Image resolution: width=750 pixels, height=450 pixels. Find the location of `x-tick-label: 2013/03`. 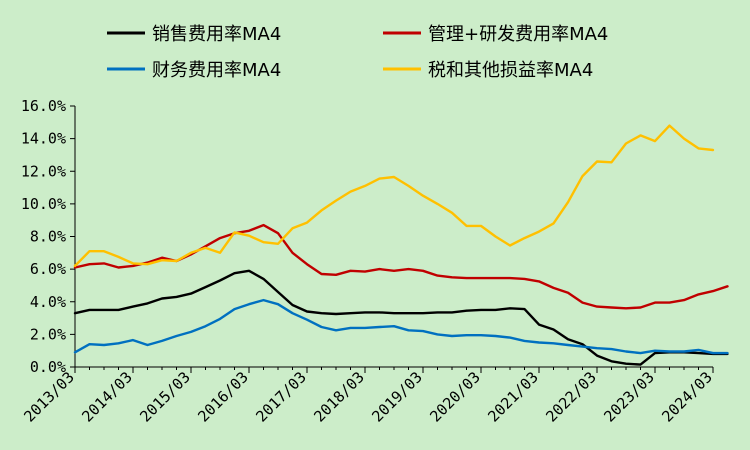

x-tick-label: 2013/03 is located at coordinates (48, 396).